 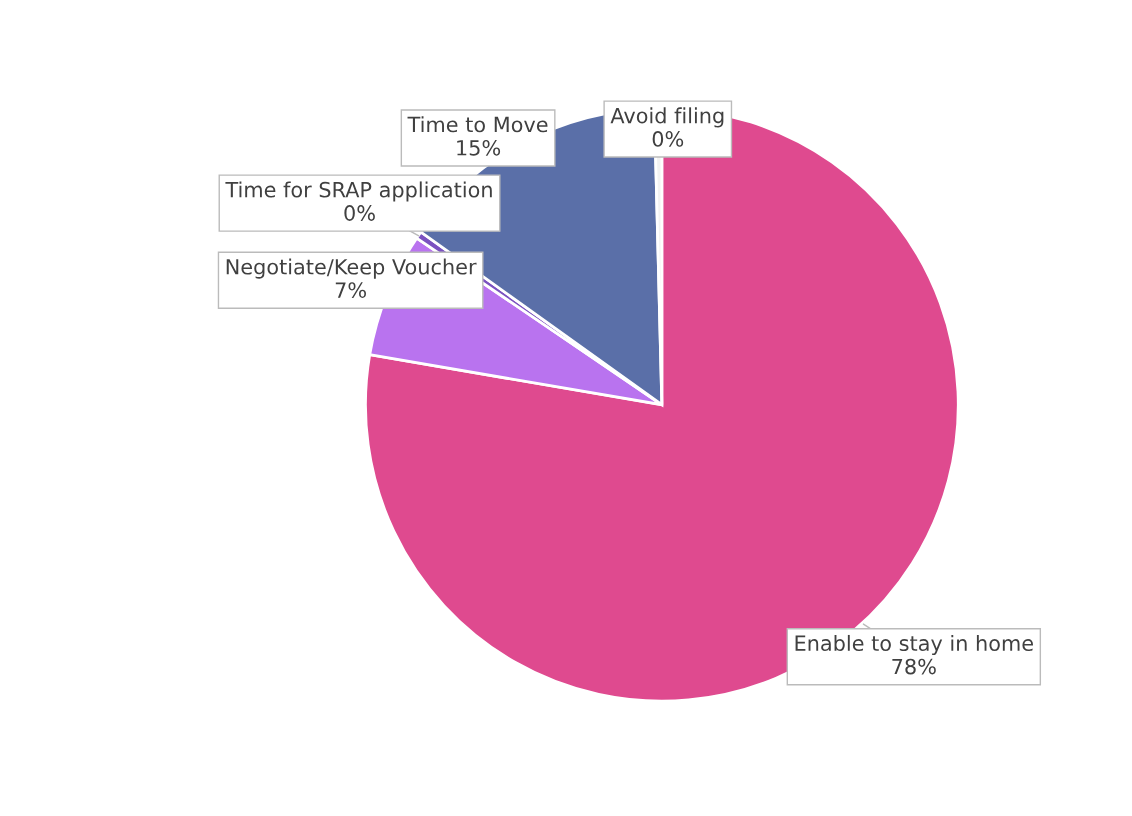 I want to click on slice-label: Enable to stay in home, so click(x=914, y=645).